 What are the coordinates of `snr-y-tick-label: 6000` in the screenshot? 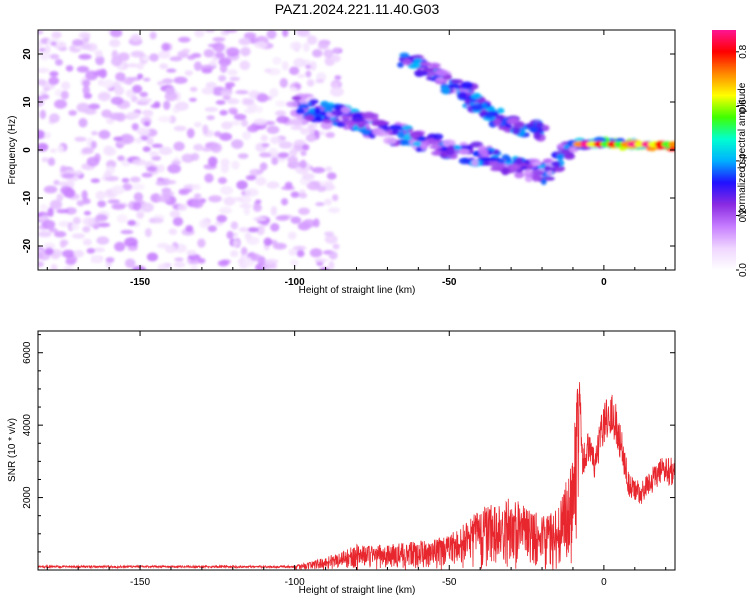 It's located at (27, 352).